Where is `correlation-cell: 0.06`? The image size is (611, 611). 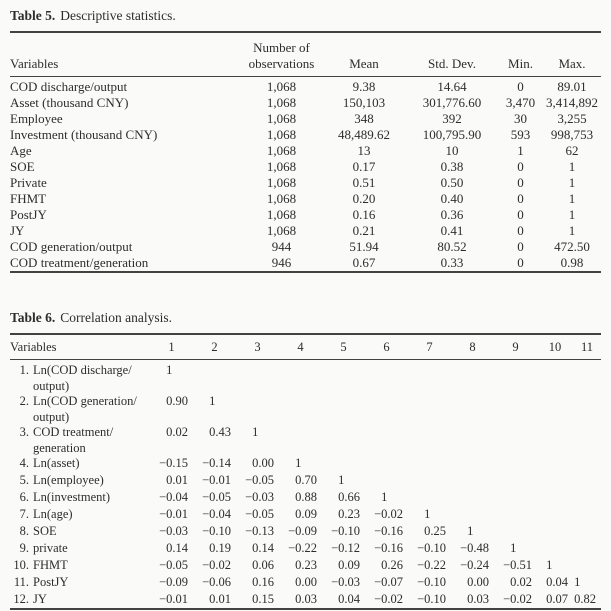
correlation-cell: 0.06 is located at coordinates (263, 565).